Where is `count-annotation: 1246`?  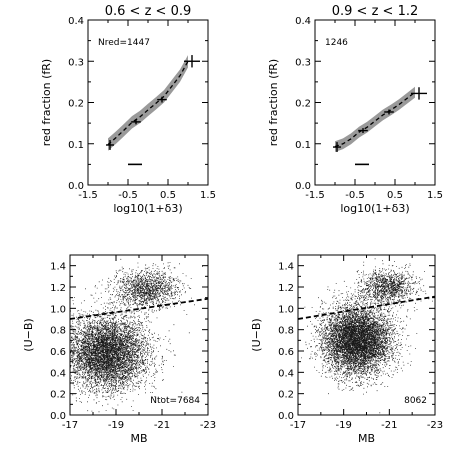 count-annotation: 1246 is located at coordinates (336, 43).